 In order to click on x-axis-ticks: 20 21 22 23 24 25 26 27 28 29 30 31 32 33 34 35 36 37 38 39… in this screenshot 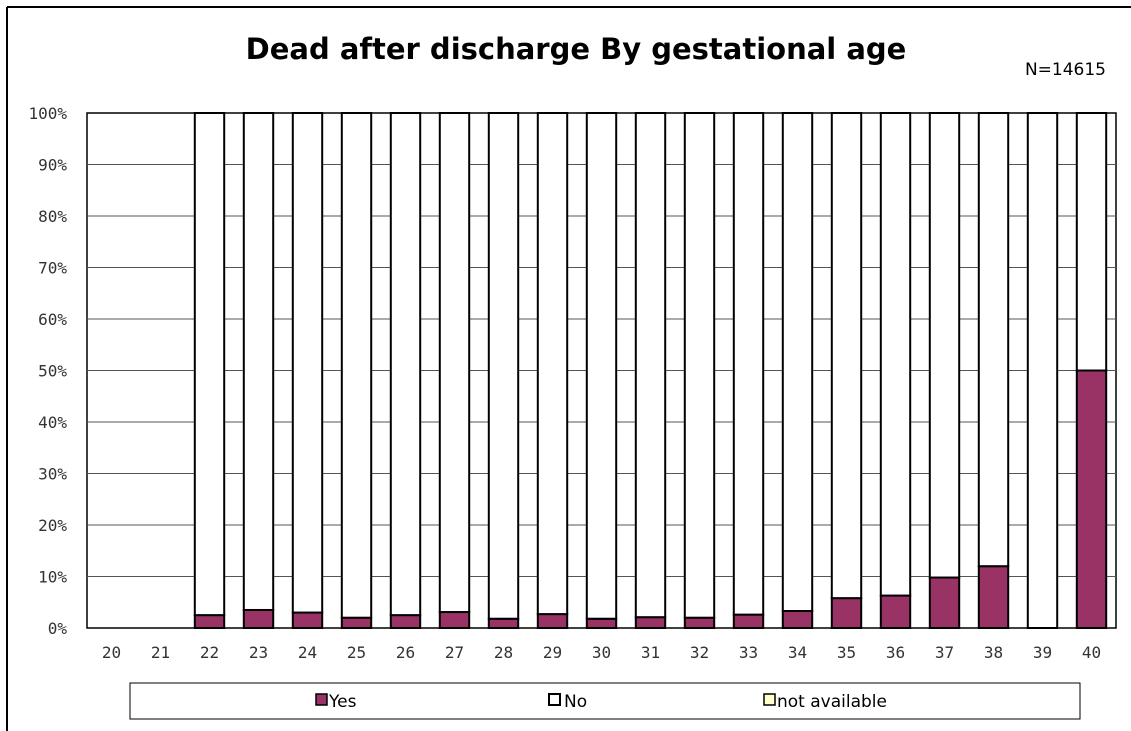, I will do `click(601, 652)`.